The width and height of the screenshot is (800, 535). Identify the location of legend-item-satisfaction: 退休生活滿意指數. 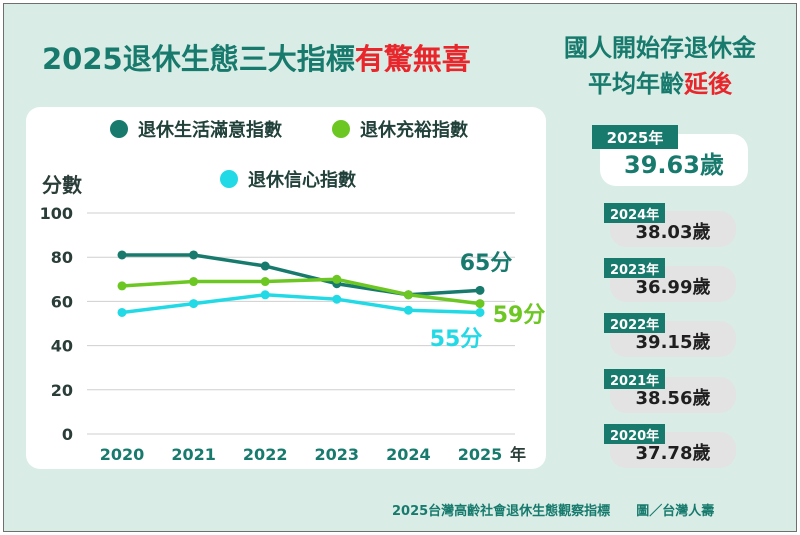
(196, 129).